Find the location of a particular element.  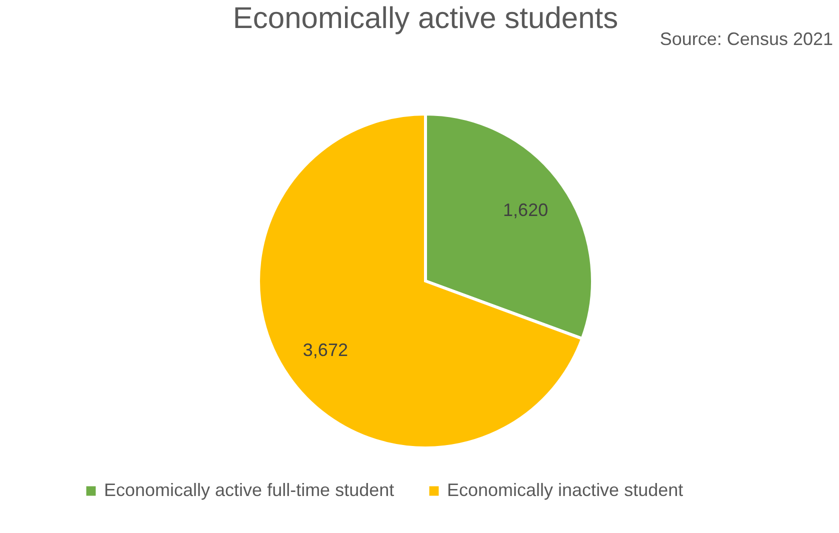

chart-title: Economically active students is located at coordinates (425, 18).